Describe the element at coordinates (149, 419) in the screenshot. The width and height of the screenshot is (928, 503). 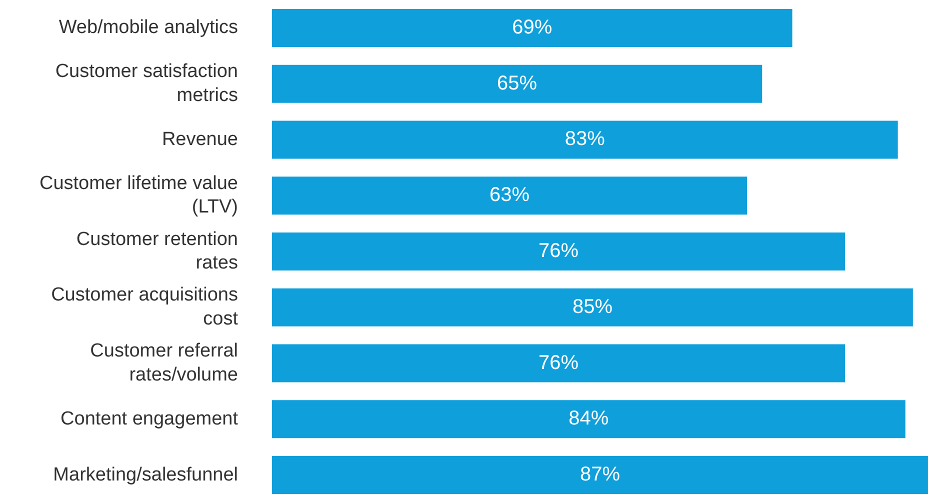
I see `y-tick-label: Content engagement` at that location.